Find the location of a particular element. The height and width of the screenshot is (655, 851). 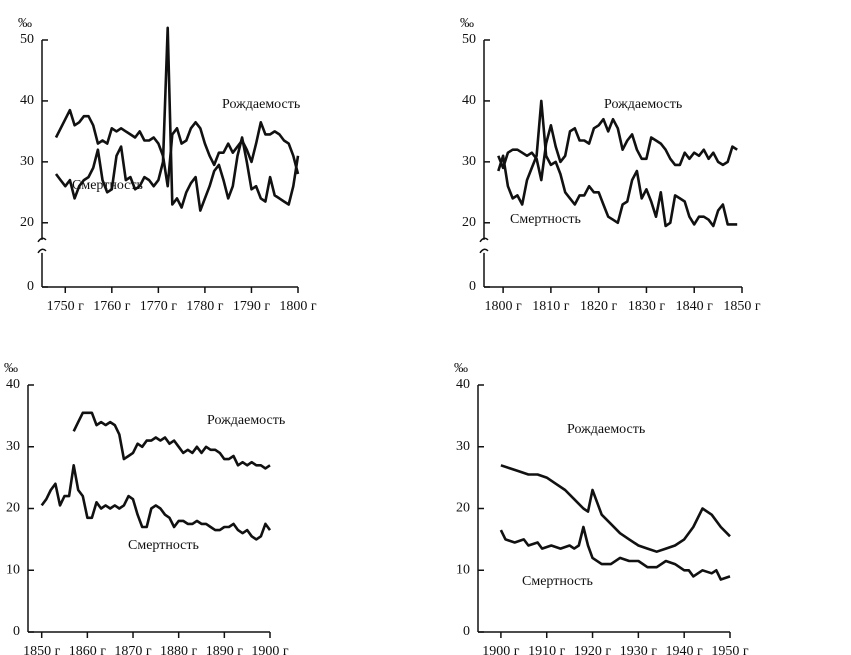

x-tick-label: 1810 г is located at coordinates (551, 306).